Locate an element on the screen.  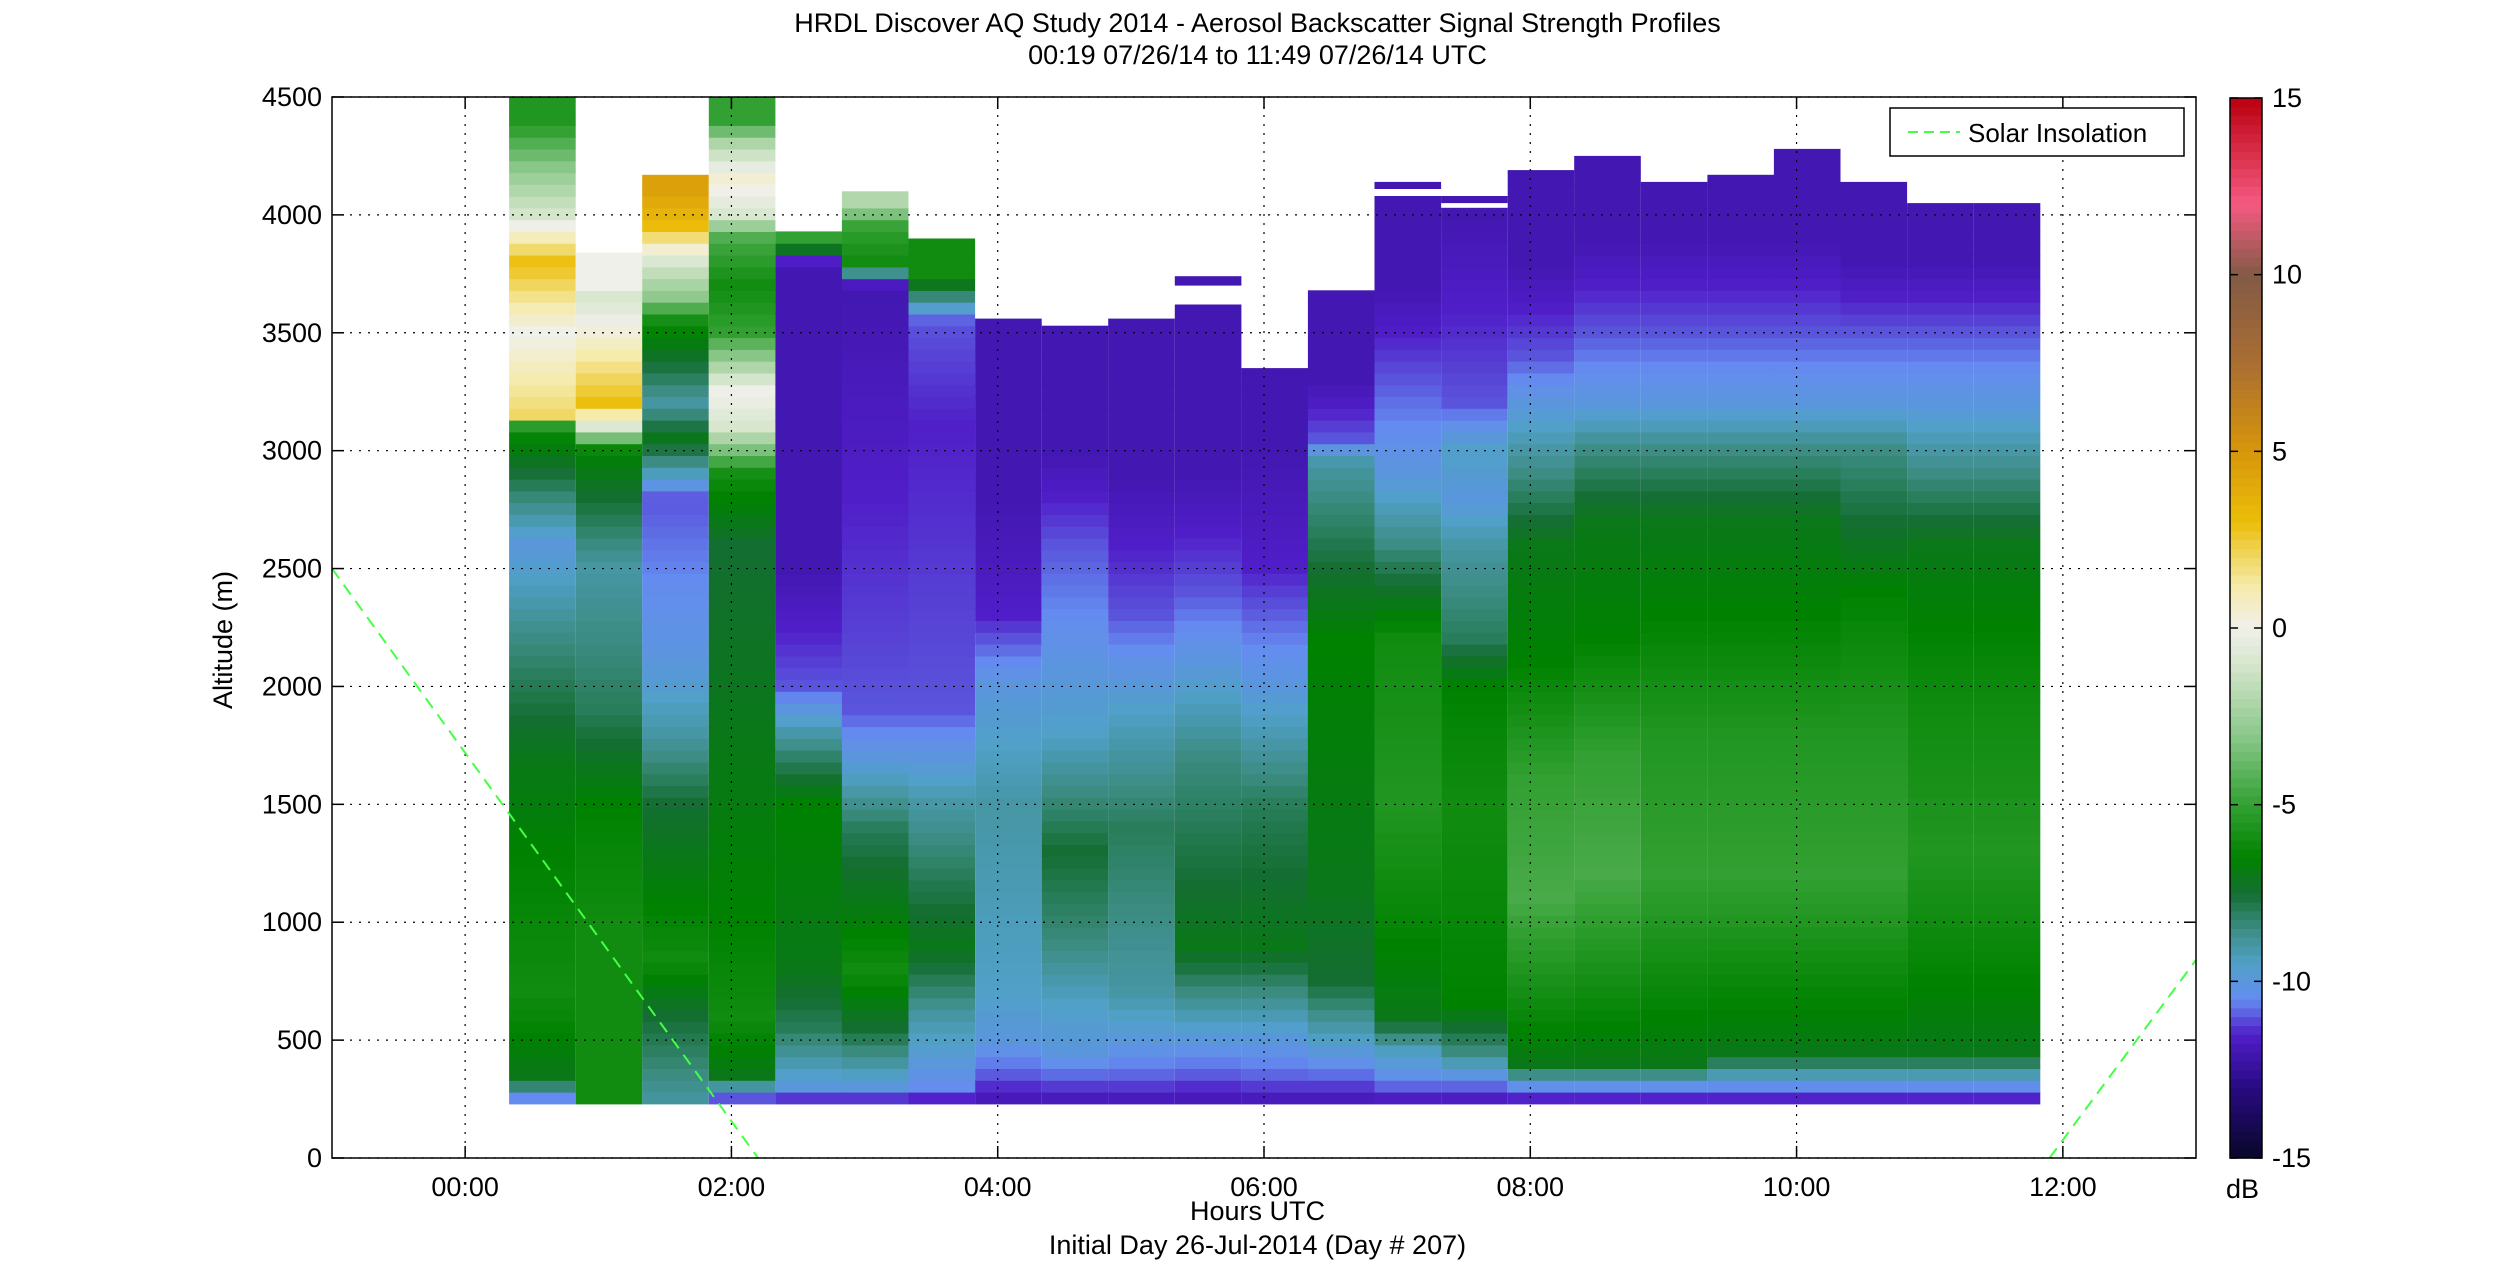
legend-solar-label: Solar Insolation is located at coordinates (2057, 133).